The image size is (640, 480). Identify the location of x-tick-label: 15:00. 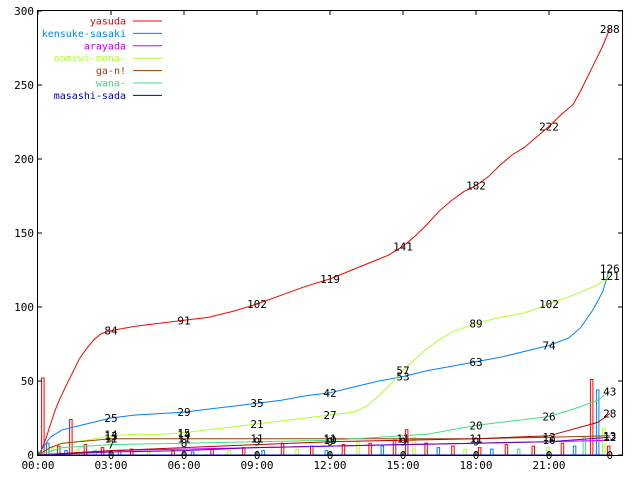
(402, 465).